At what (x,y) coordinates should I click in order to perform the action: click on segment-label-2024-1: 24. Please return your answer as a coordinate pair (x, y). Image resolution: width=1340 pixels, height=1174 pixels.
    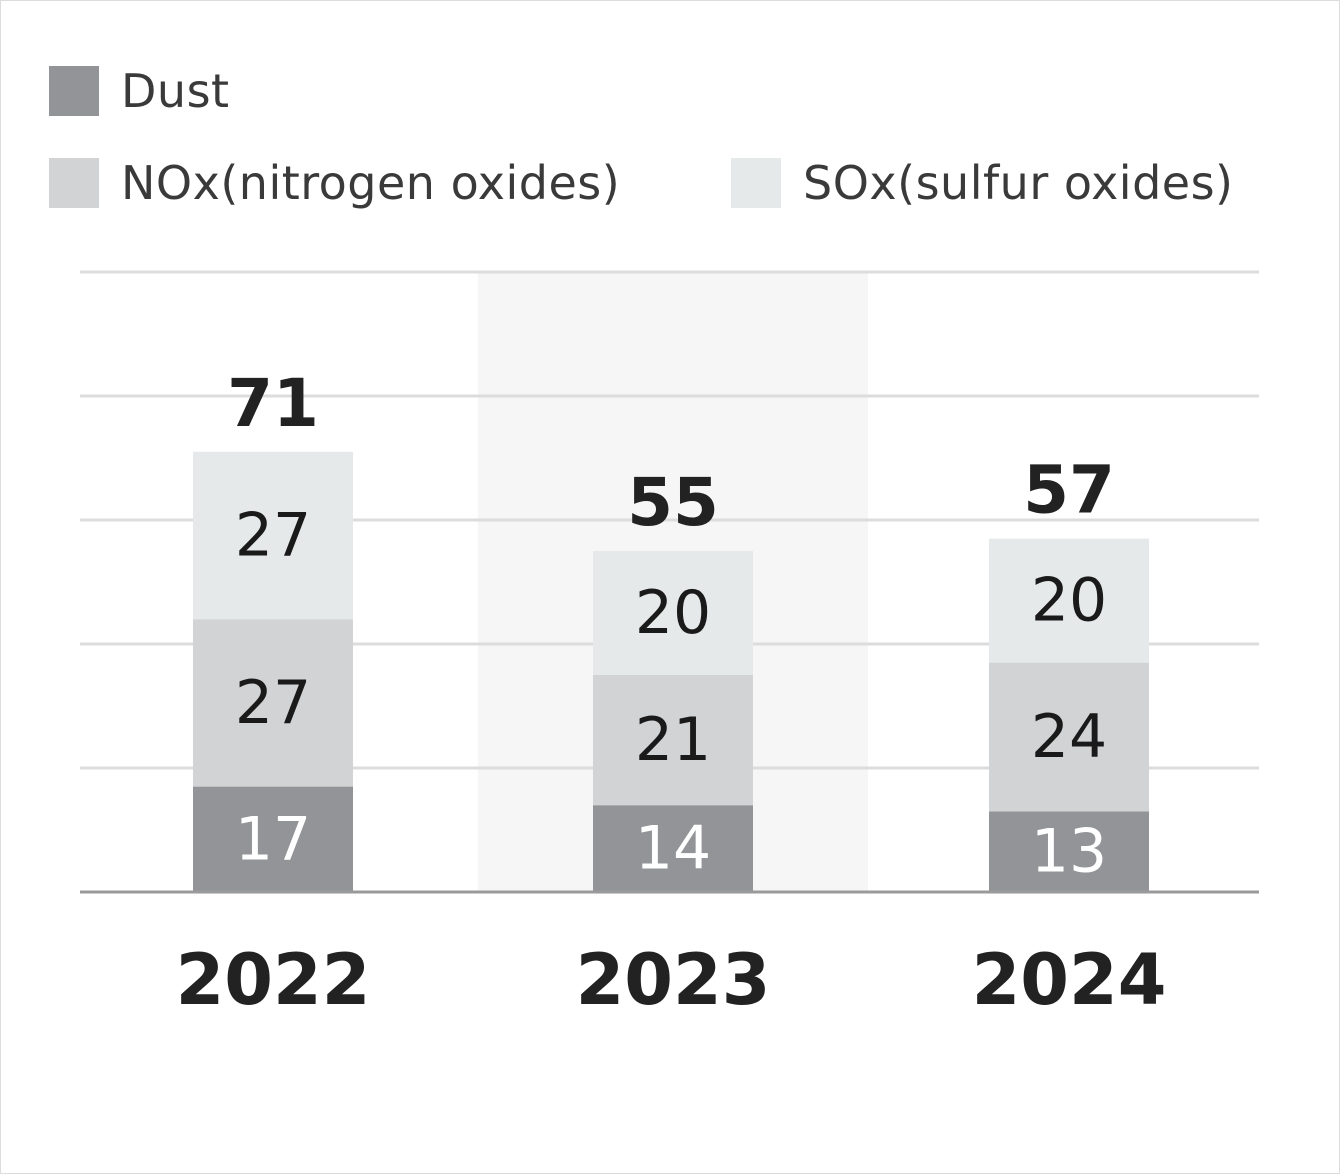
    Looking at the image, I should click on (1069, 737).